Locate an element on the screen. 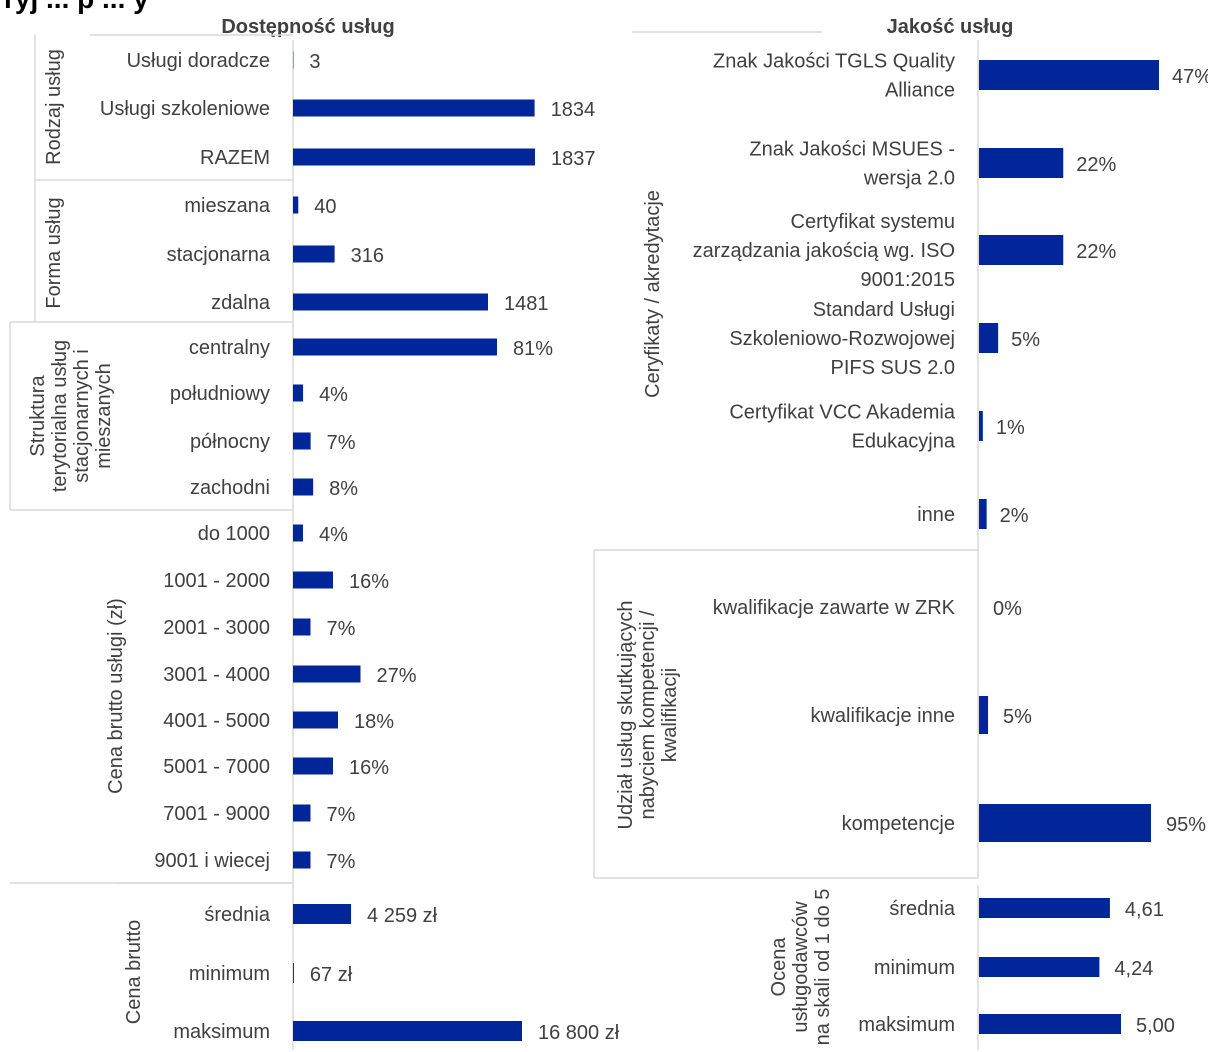  category-label-do-1000: do 1000 is located at coordinates (234, 534).